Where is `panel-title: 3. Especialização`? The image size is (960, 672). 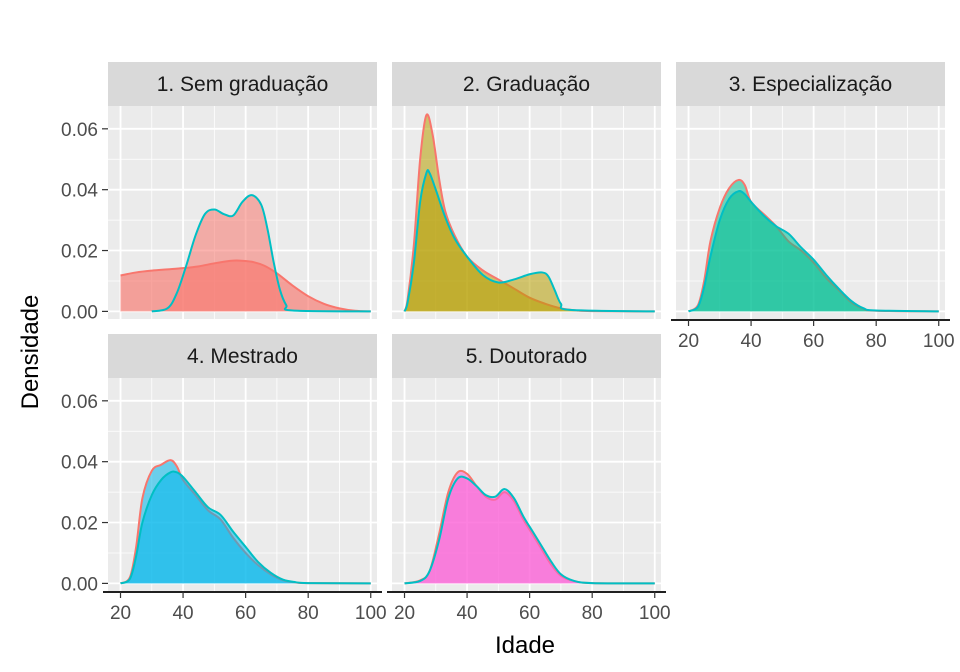
panel-title: 3. Especialização is located at coordinates (810, 84).